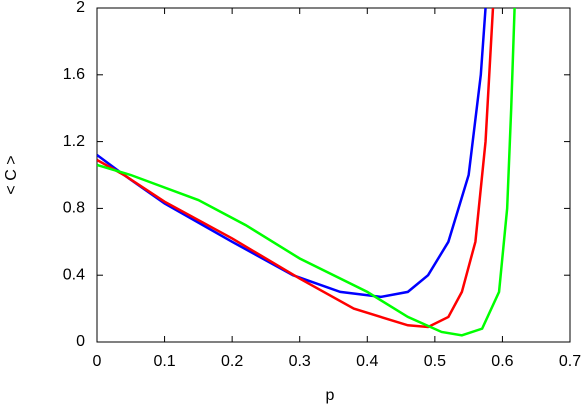 This screenshot has height=406, width=584. What do you see at coordinates (232, 361) in the screenshot?
I see `x-tick-label: 0.2` at bounding box center [232, 361].